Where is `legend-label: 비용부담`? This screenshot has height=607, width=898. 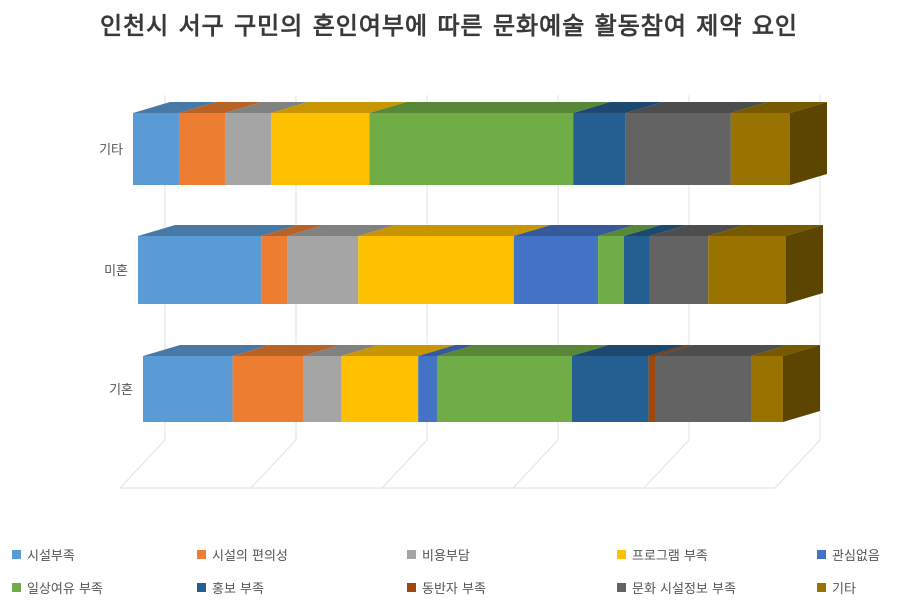
legend-label: 비용부담 is located at coordinates (446, 556).